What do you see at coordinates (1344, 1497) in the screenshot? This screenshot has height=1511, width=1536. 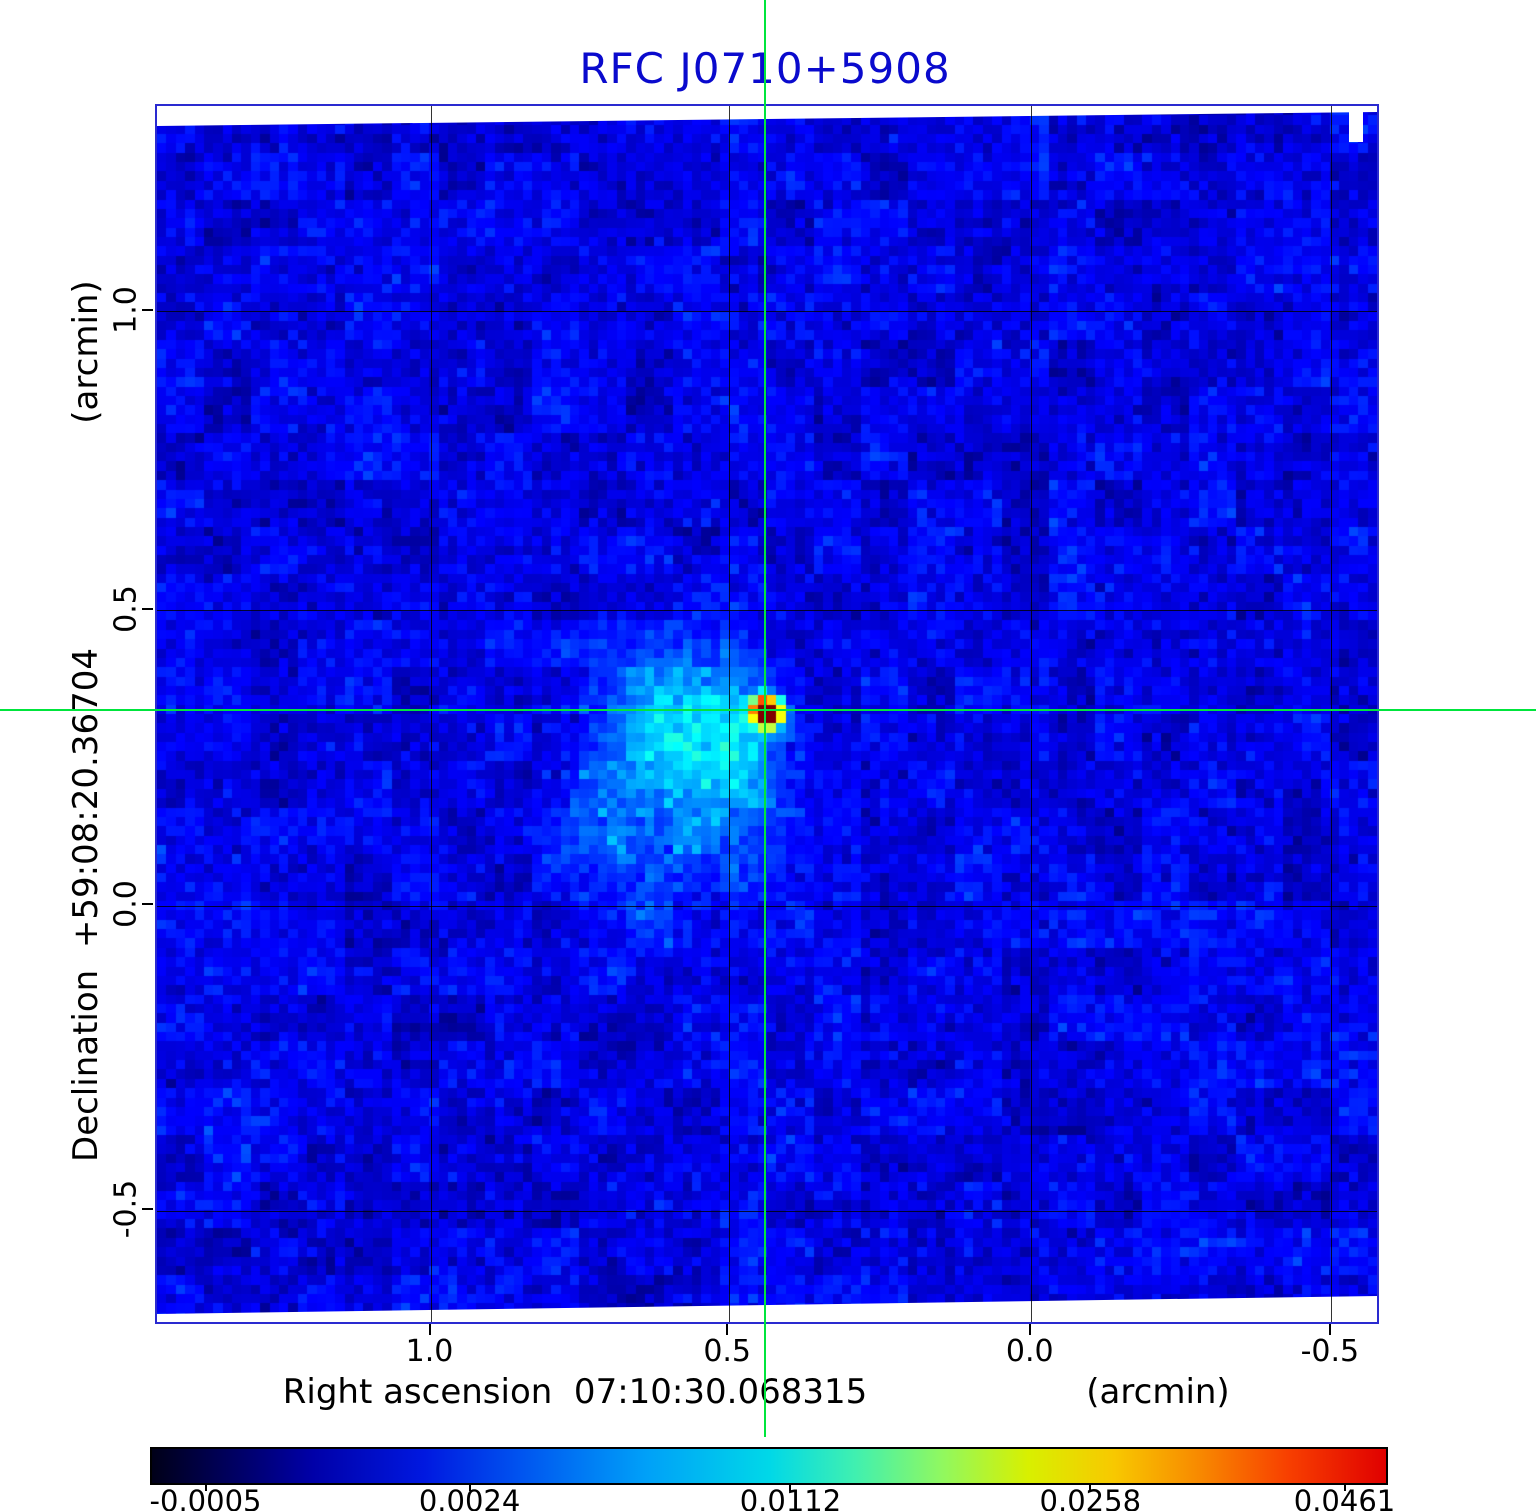 I see `colorbar-tick-label: 0.0461` at bounding box center [1344, 1497].